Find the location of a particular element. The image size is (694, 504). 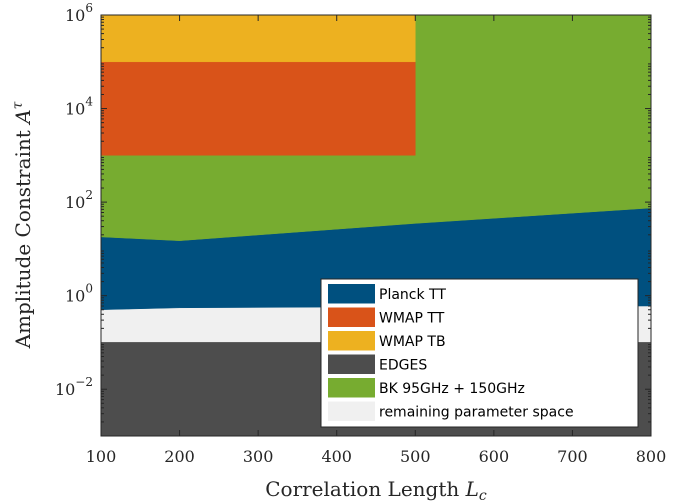

x-tick-label: 200 is located at coordinates (179, 456).